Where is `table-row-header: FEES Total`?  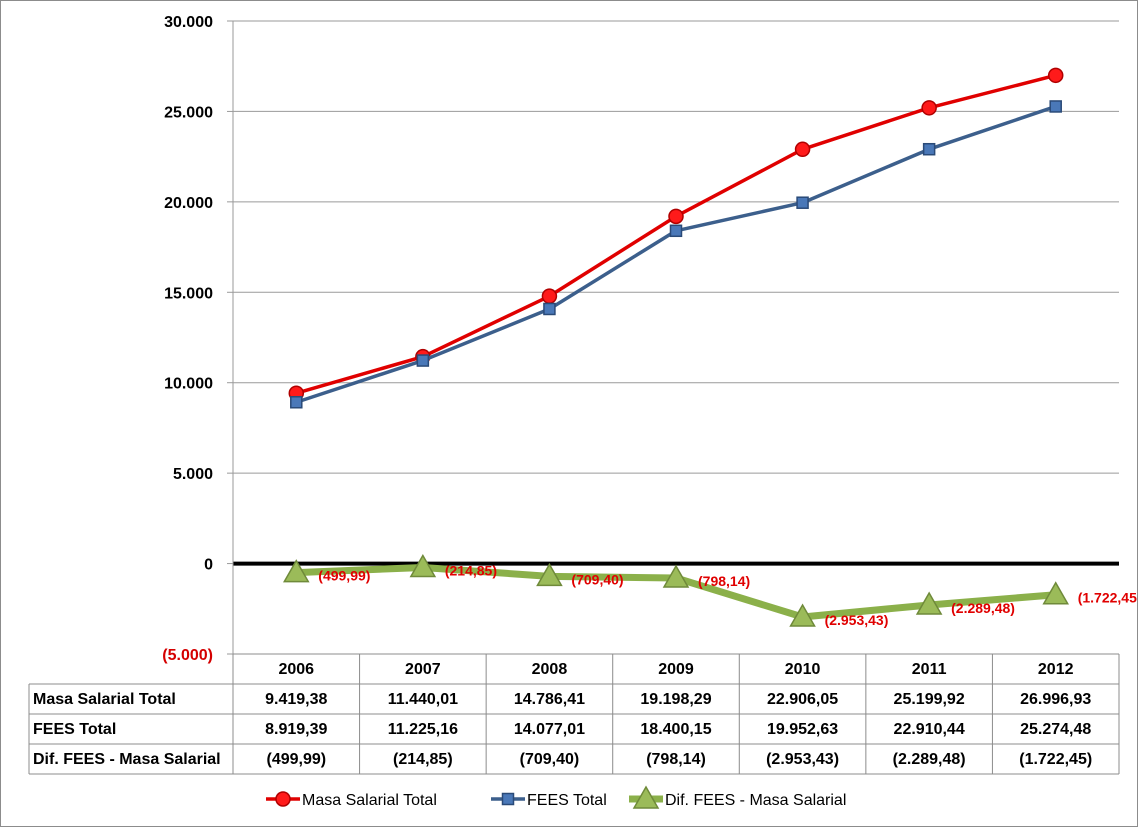
table-row-header: FEES Total is located at coordinates (74, 729).